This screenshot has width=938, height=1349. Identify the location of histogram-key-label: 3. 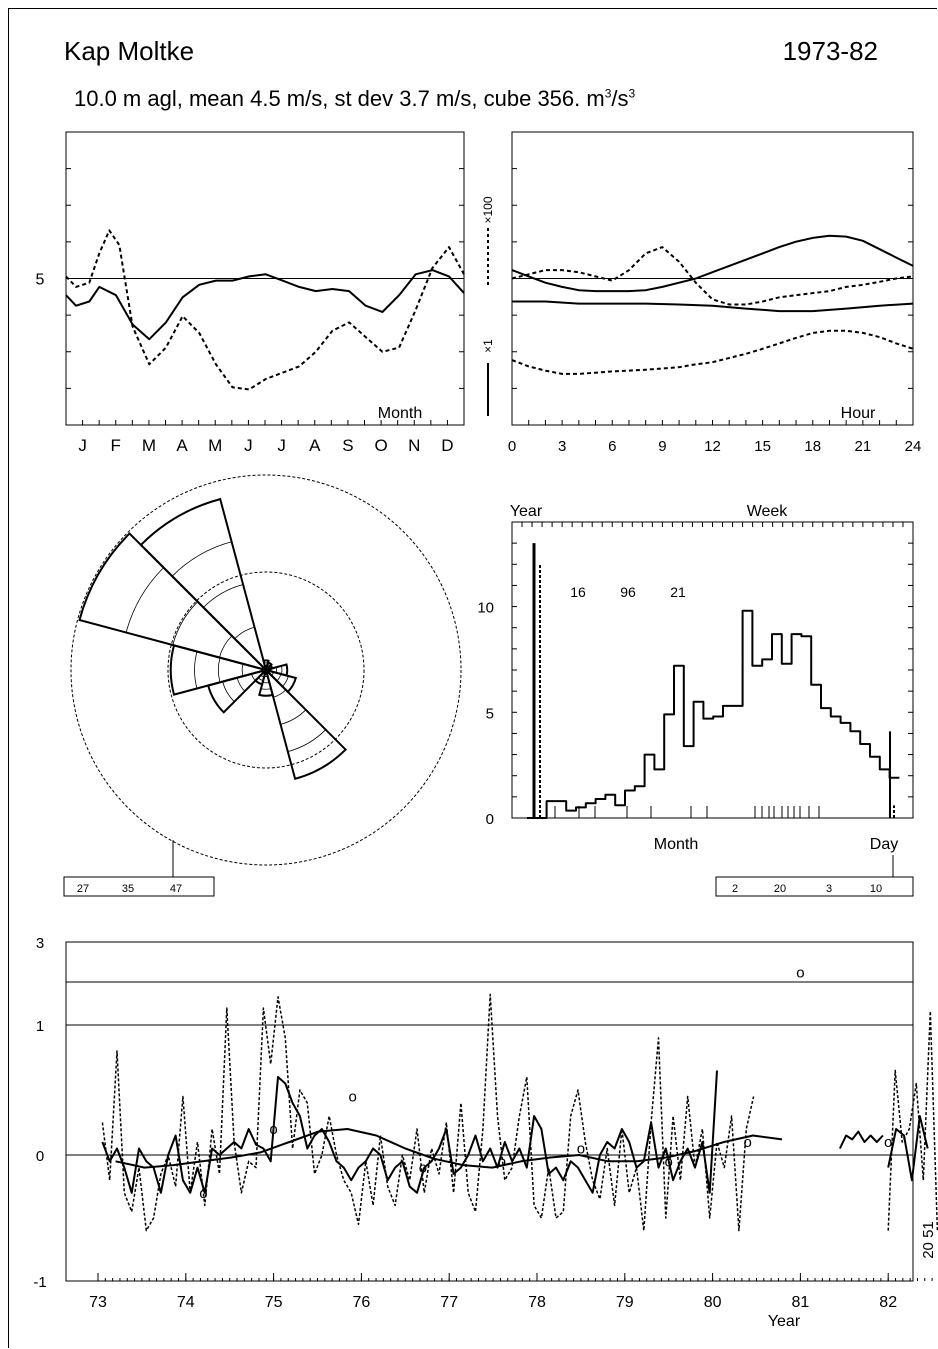
(829, 889).